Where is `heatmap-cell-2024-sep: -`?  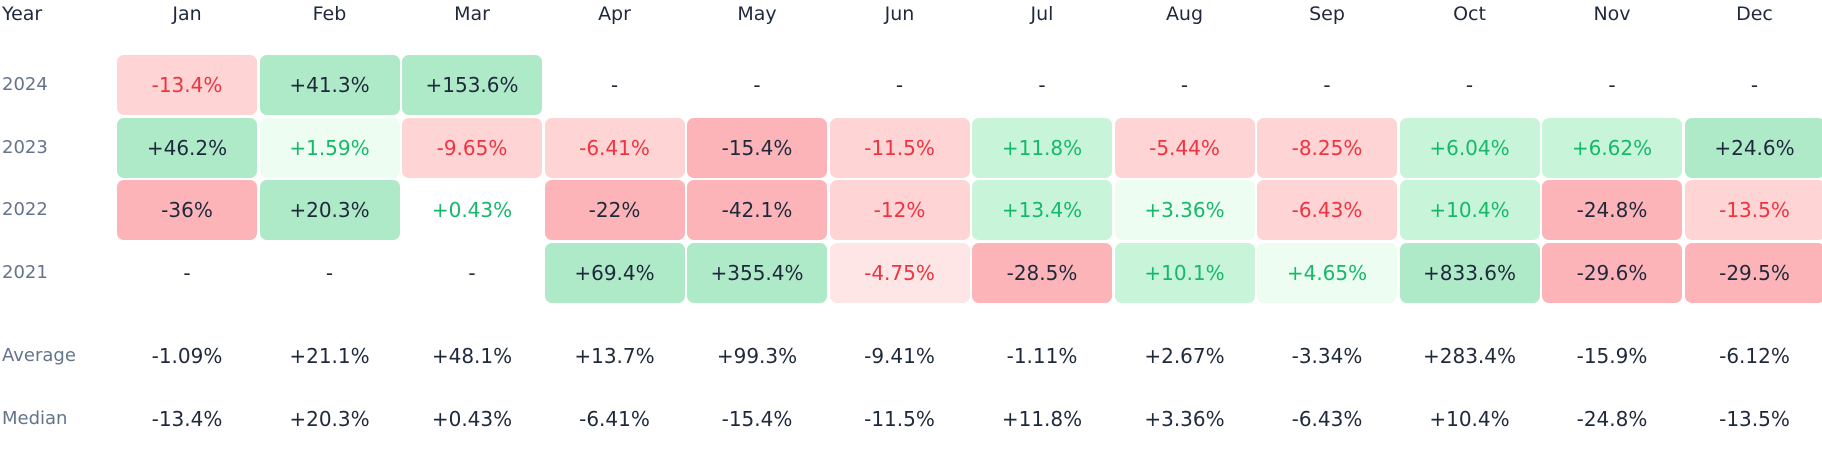 heatmap-cell-2024-sep: - is located at coordinates (1327, 85).